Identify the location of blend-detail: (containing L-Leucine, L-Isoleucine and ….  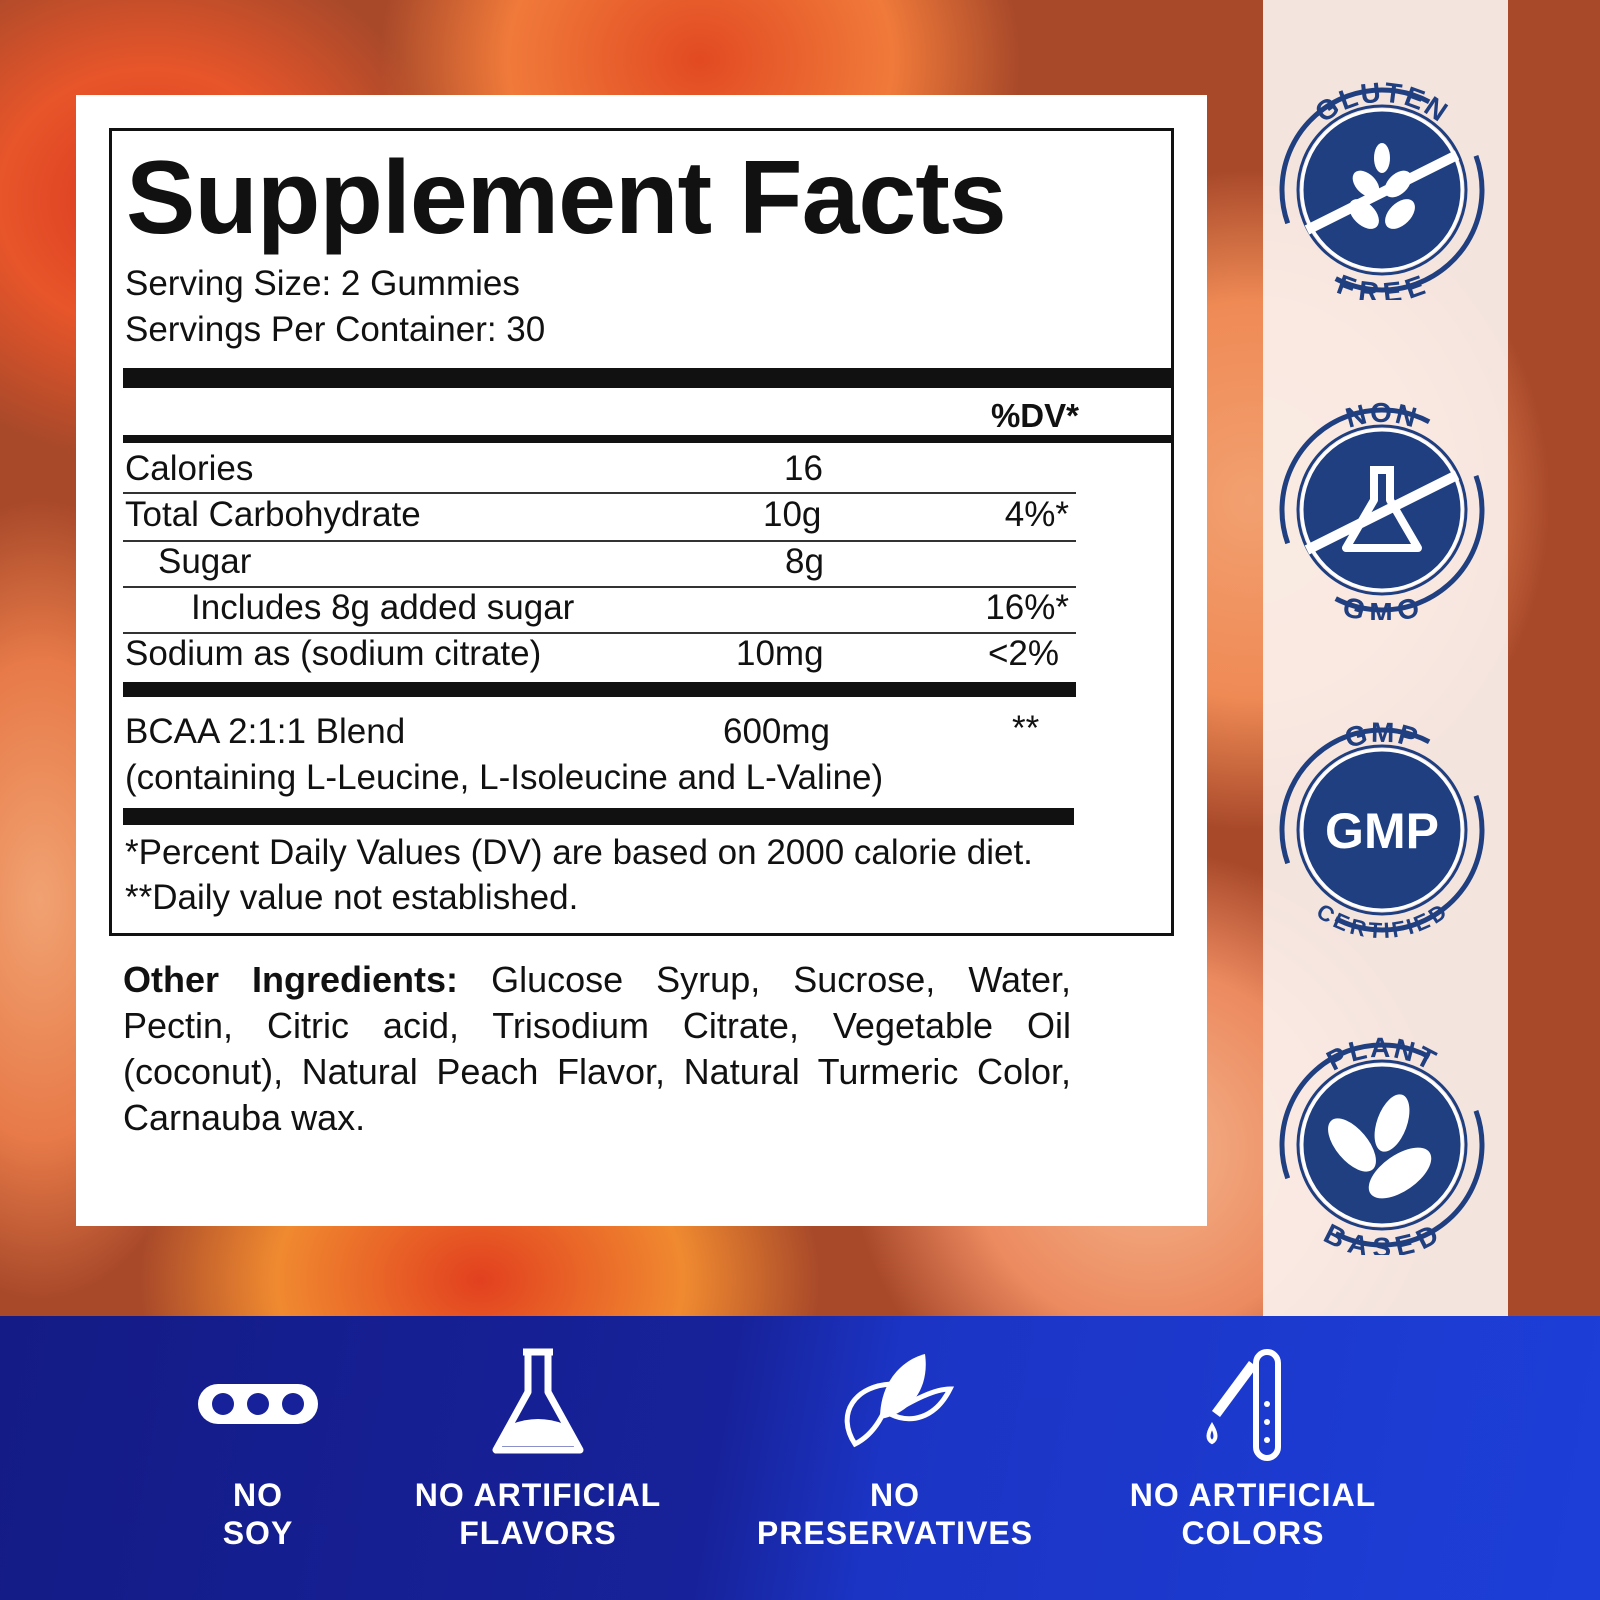
(504, 777).